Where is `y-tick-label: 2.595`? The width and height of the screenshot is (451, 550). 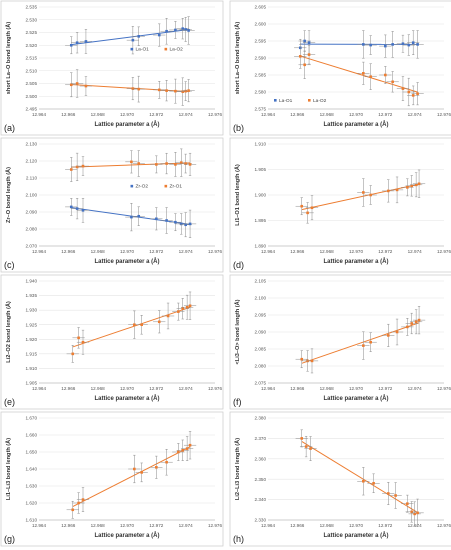
y-tick-label: 2.595 is located at coordinates (261, 41).